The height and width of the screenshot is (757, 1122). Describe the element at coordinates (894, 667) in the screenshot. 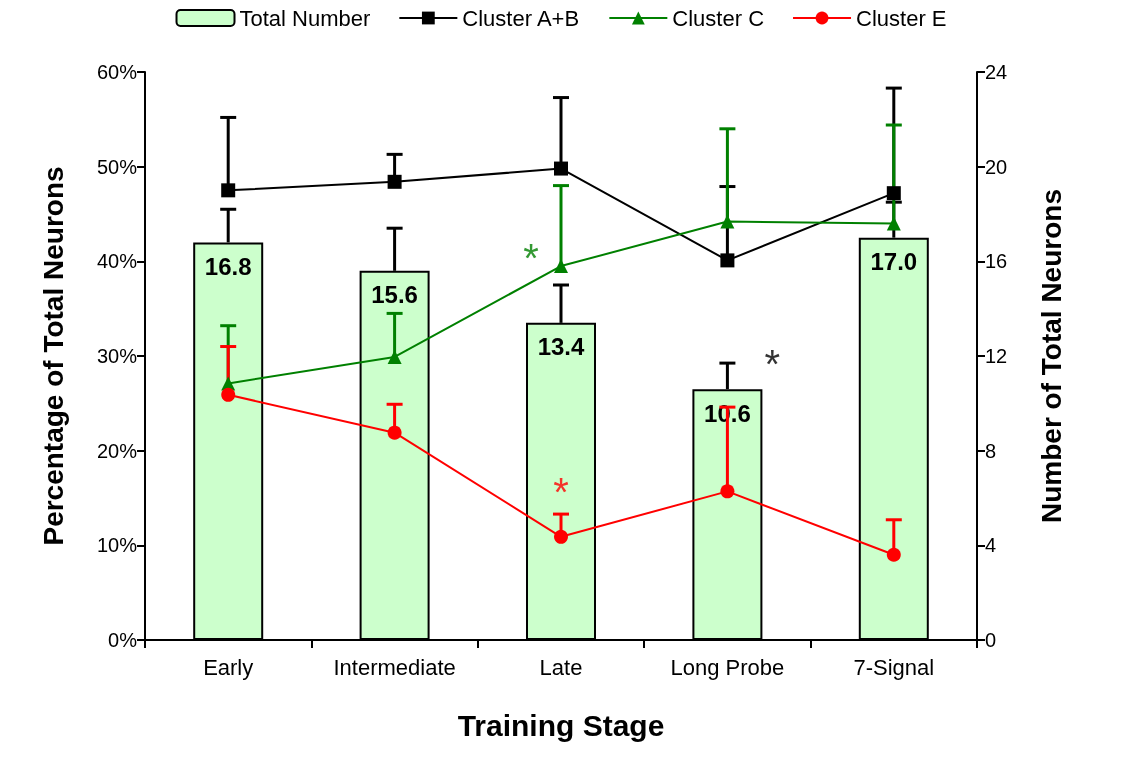

I see `x-tick-label: 7-Signal` at that location.